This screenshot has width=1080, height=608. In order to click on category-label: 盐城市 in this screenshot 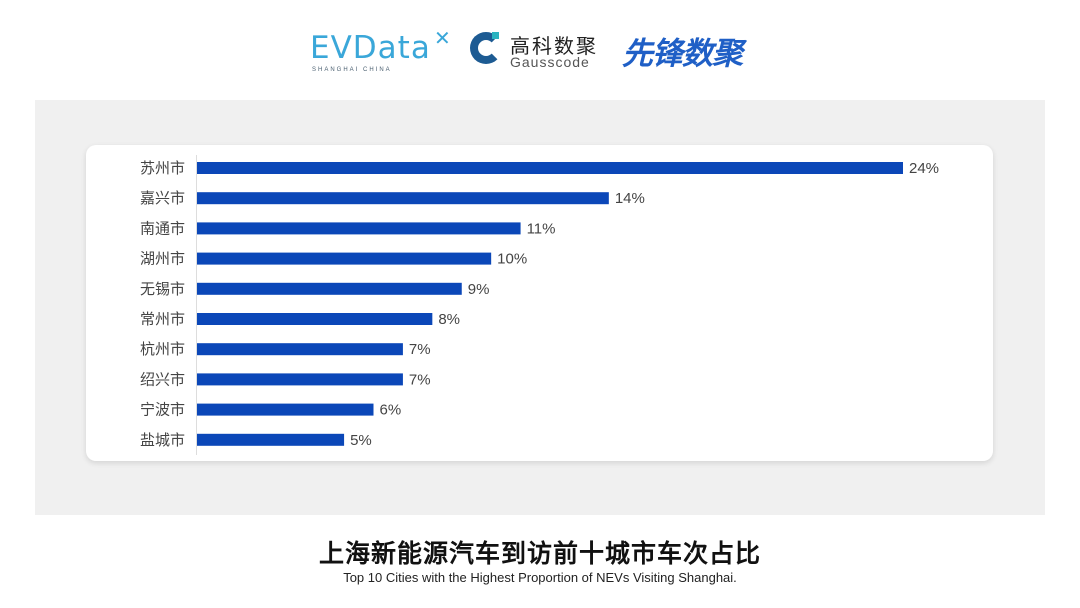, I will do `click(162, 440)`.